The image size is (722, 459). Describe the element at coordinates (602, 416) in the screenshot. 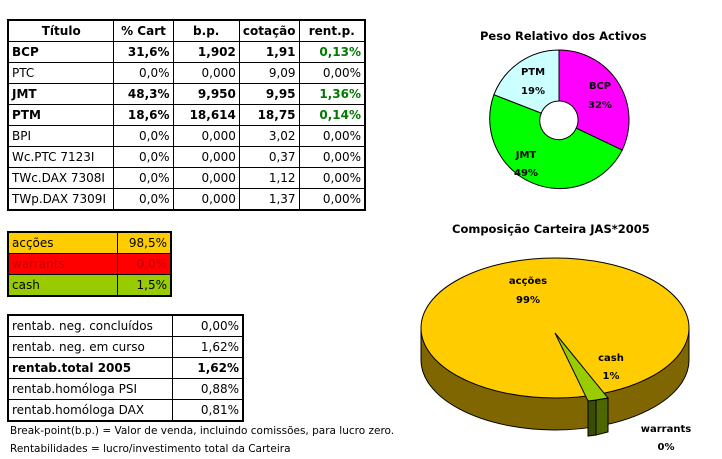

I see `slice-cash-side` at that location.